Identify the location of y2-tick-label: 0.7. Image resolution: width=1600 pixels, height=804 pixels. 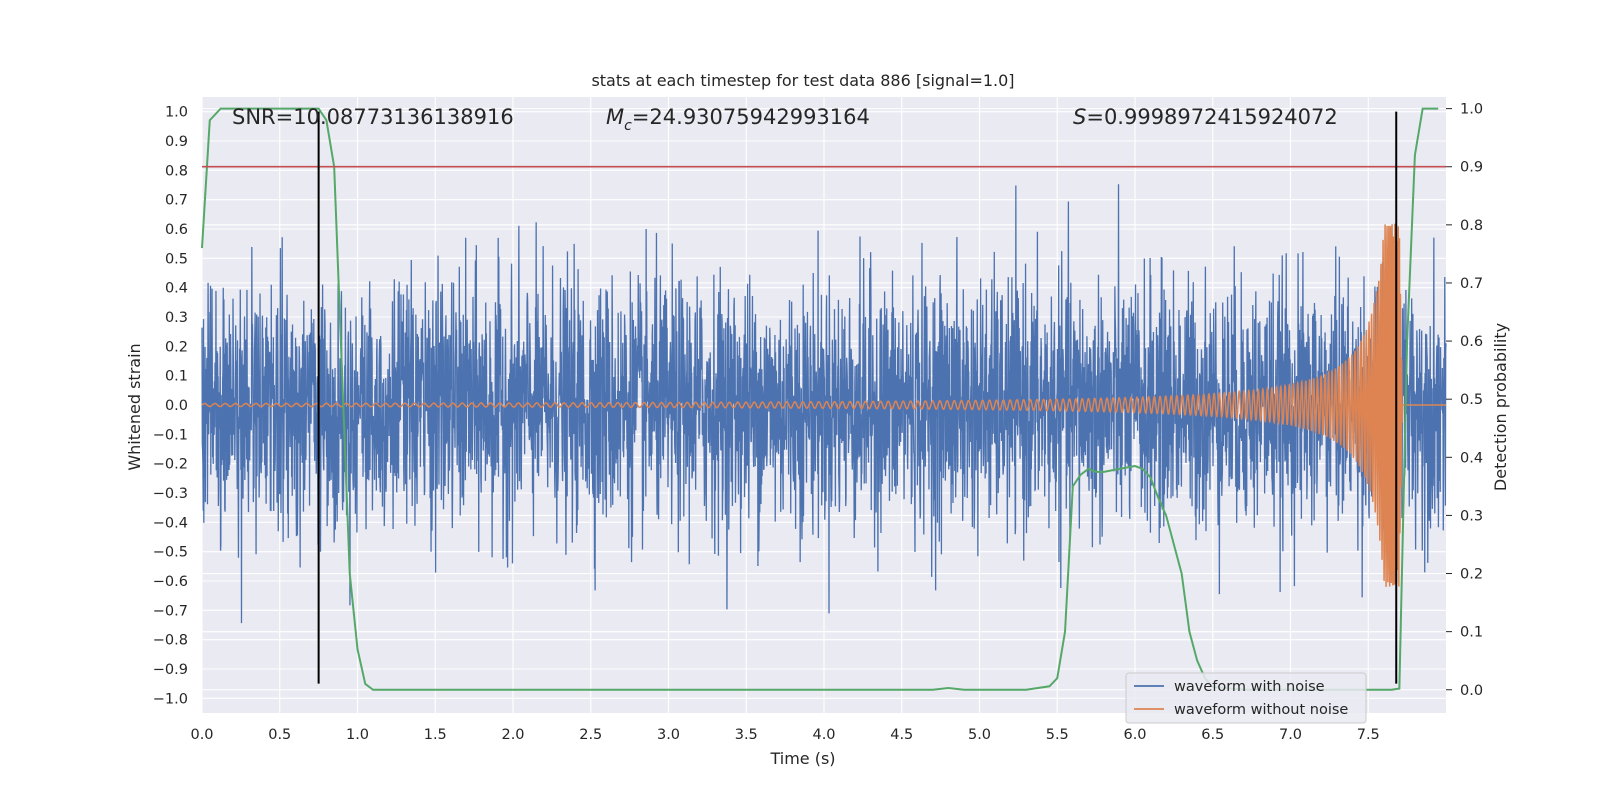
(1471, 284).